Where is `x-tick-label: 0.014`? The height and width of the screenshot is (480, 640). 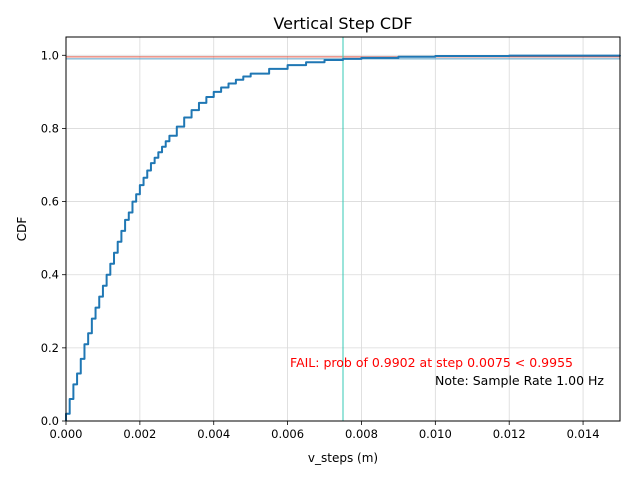 x-tick-label: 0.014 is located at coordinates (583, 434).